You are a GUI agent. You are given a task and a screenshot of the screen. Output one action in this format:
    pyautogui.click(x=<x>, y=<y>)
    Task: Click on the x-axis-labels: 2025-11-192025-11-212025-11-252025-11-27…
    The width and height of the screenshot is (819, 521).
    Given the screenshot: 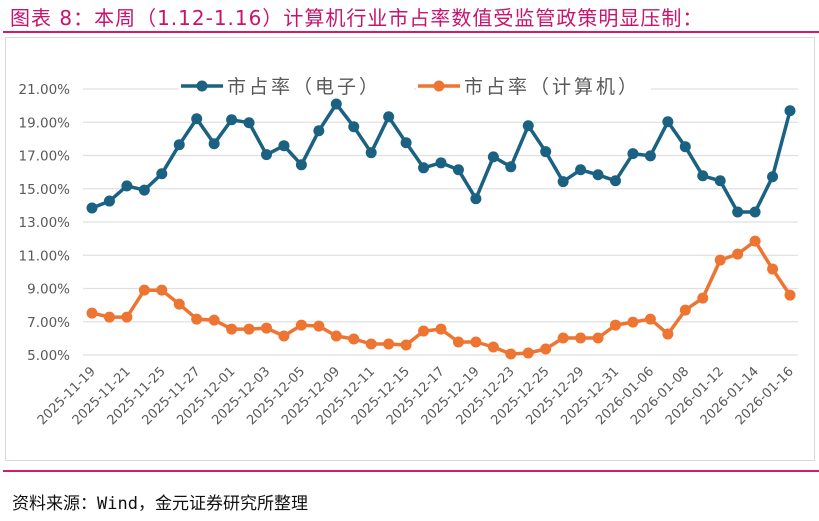 What is the action you would take?
    pyautogui.click(x=416, y=396)
    